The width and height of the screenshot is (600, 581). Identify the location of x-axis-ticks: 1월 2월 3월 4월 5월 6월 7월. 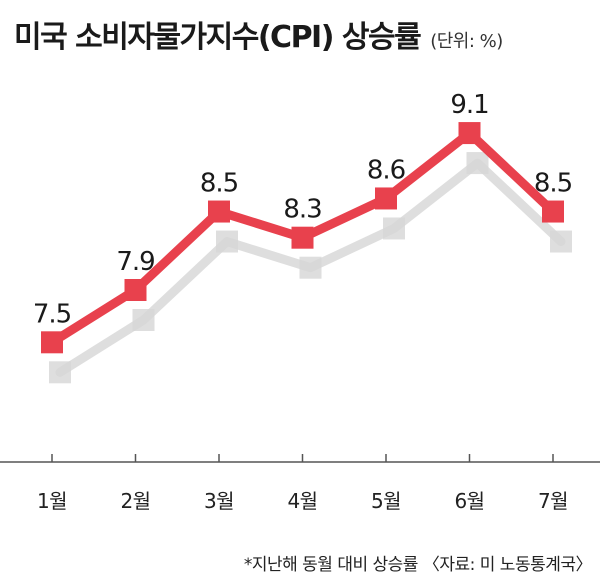
(303, 483).